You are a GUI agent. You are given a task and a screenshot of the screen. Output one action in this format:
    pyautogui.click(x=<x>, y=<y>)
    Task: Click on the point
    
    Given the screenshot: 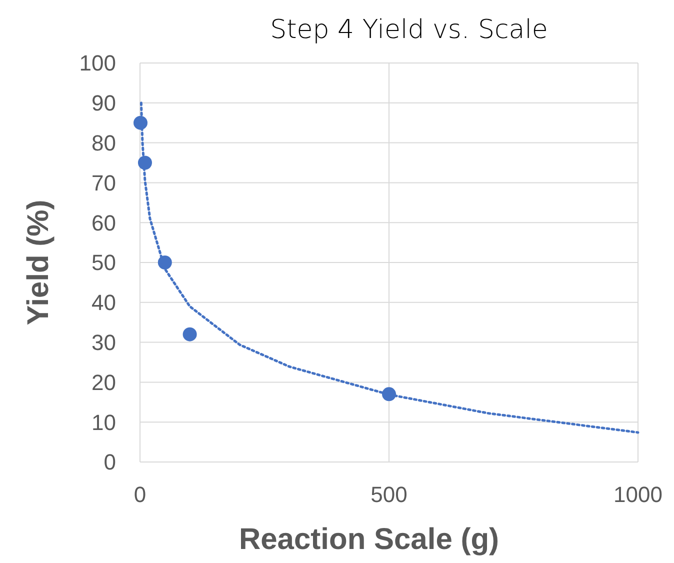 What is the action you would take?
    pyautogui.click(x=189, y=334)
    